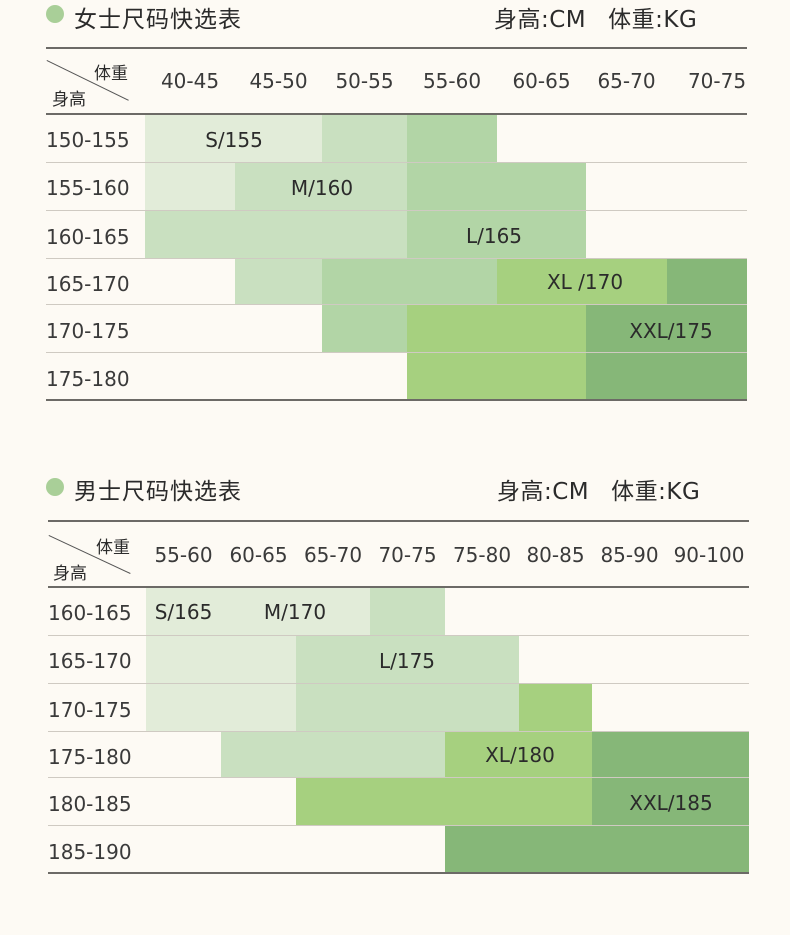  Describe the element at coordinates (407, 555) in the screenshot. I see `men-col-header: 70-75` at that location.